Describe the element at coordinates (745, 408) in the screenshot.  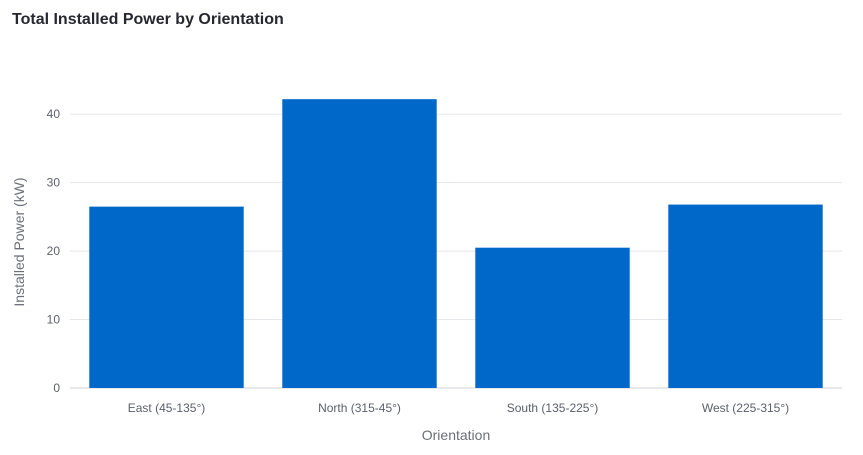
I see `x-tick-label: West (225-315°)` at that location.